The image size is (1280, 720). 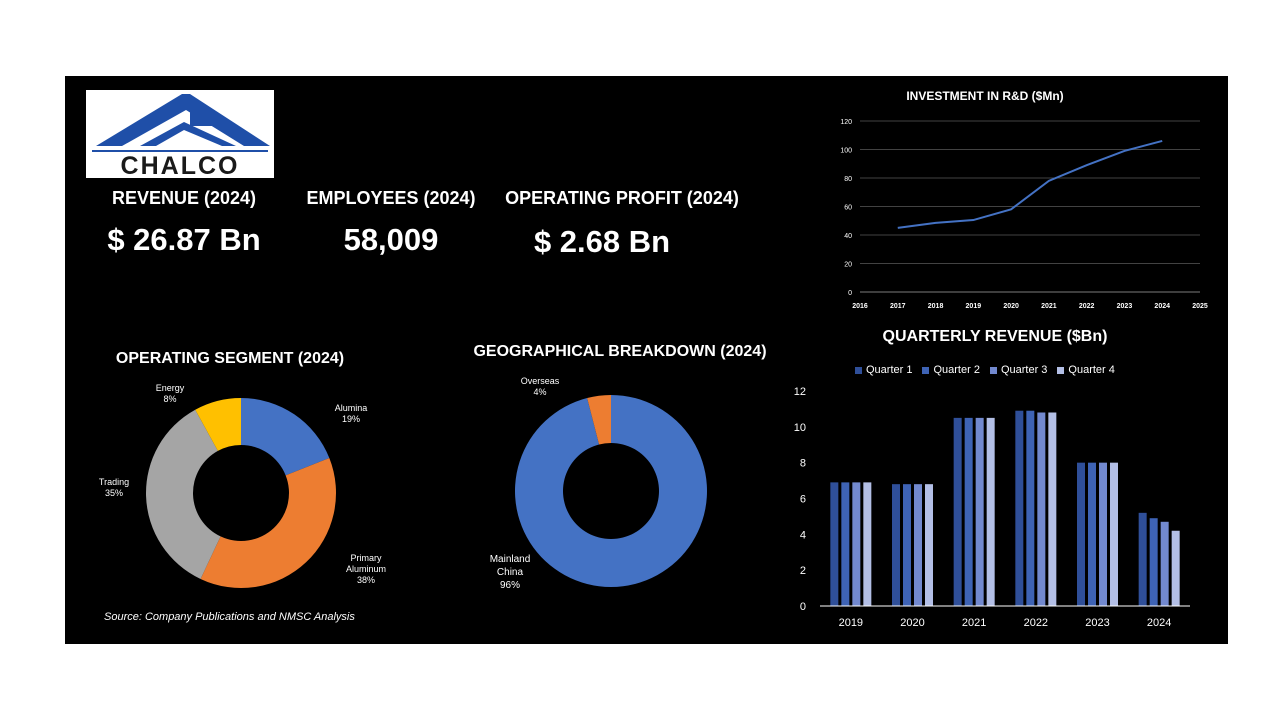 What do you see at coordinates (391, 198) in the screenshot?
I see `kpi-employees-title: EMPLOYEES (2024)` at bounding box center [391, 198].